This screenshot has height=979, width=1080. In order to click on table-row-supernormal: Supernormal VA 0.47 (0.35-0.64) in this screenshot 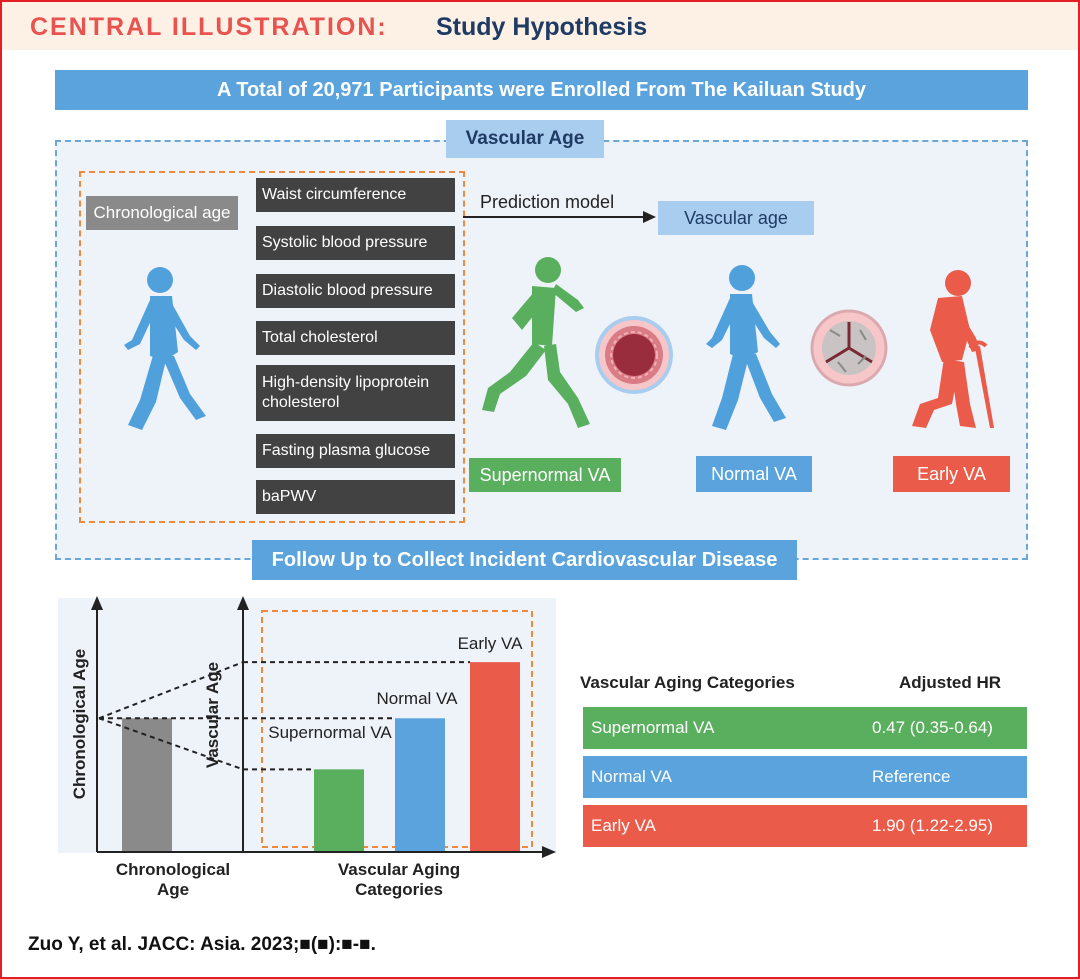, I will do `click(805, 728)`.